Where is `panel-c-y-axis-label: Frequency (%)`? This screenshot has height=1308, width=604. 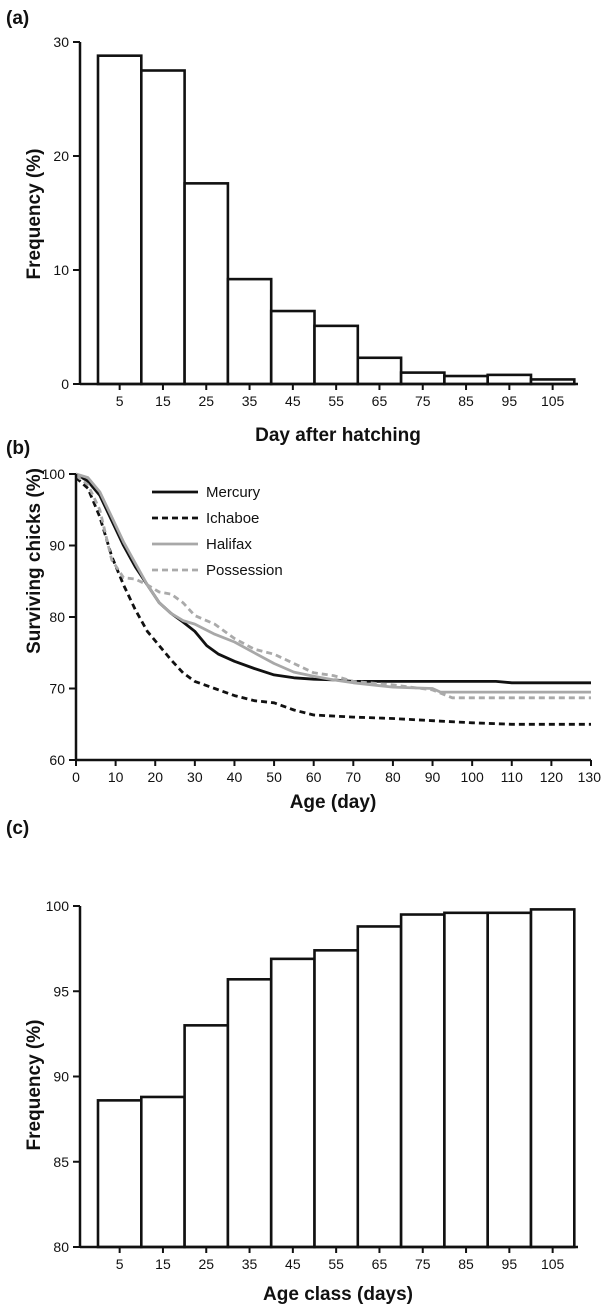 panel-c-y-axis-label: Frequency (%) is located at coordinates (34, 1085).